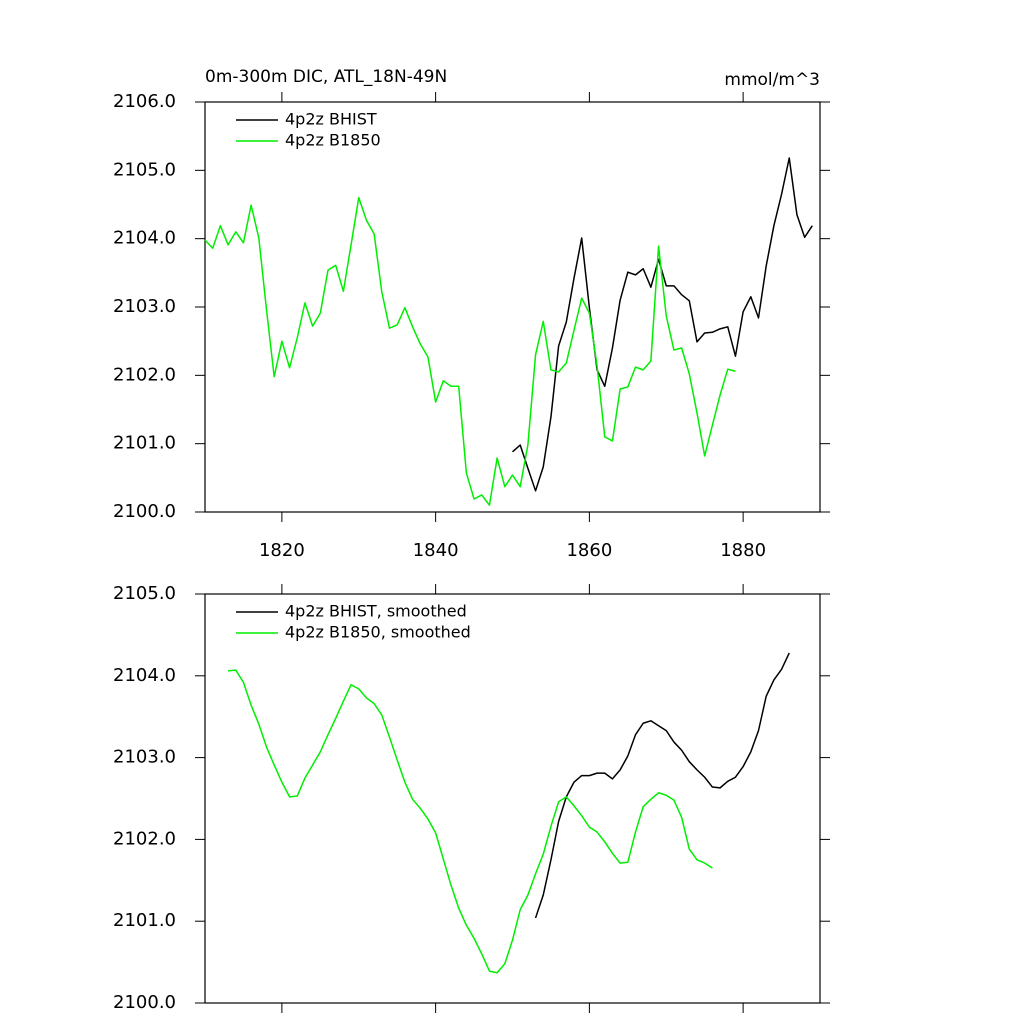 The height and width of the screenshot is (1024, 1024). What do you see at coordinates (378, 632) in the screenshot?
I see `legend-label: 4p2z B1850, smoothed` at bounding box center [378, 632].